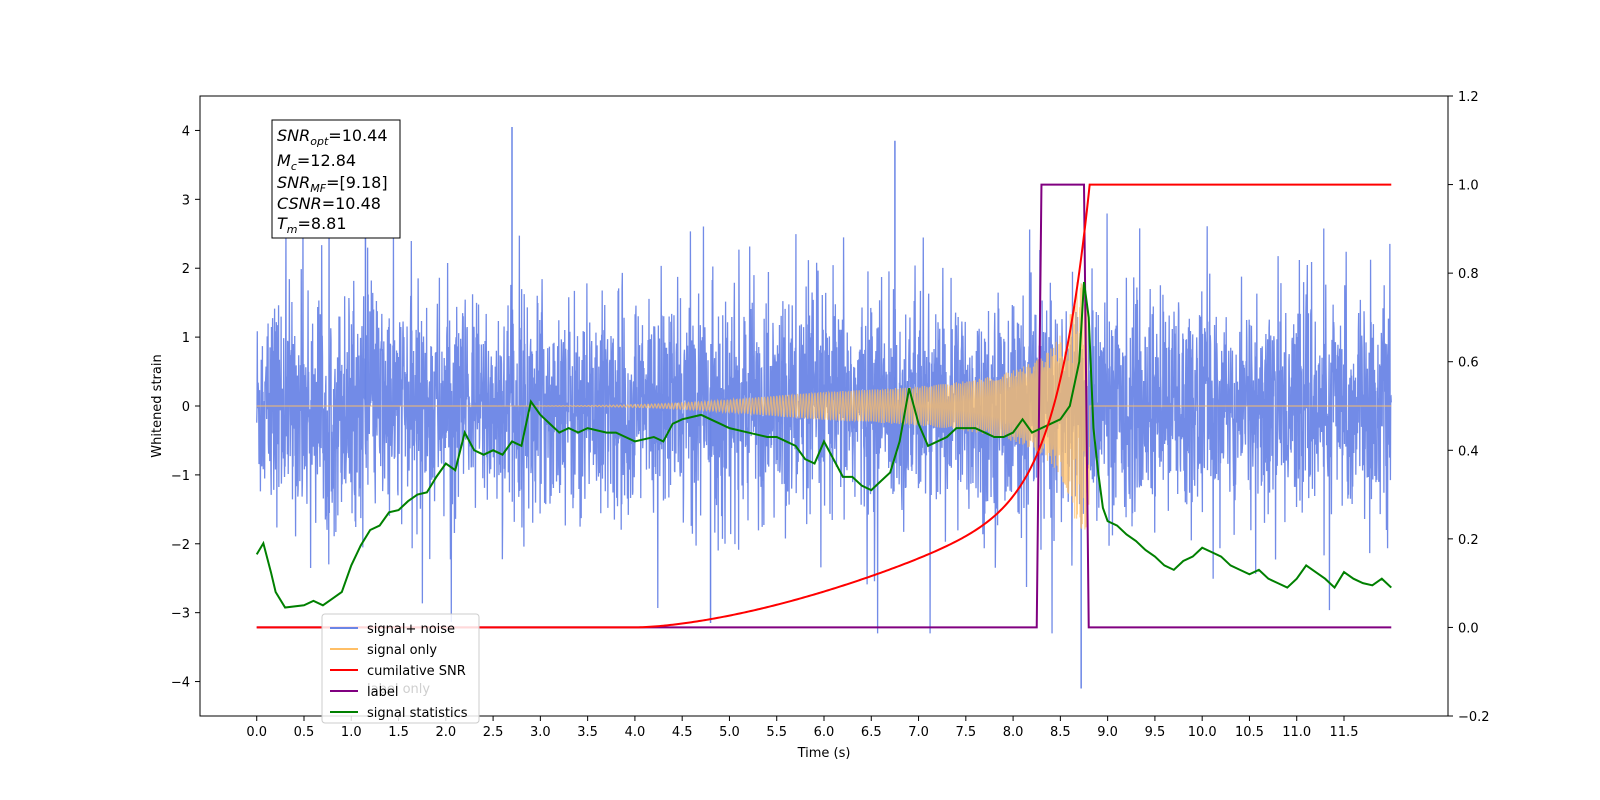  I want to click on y-tick-label-7: −3, so click(180, 614).